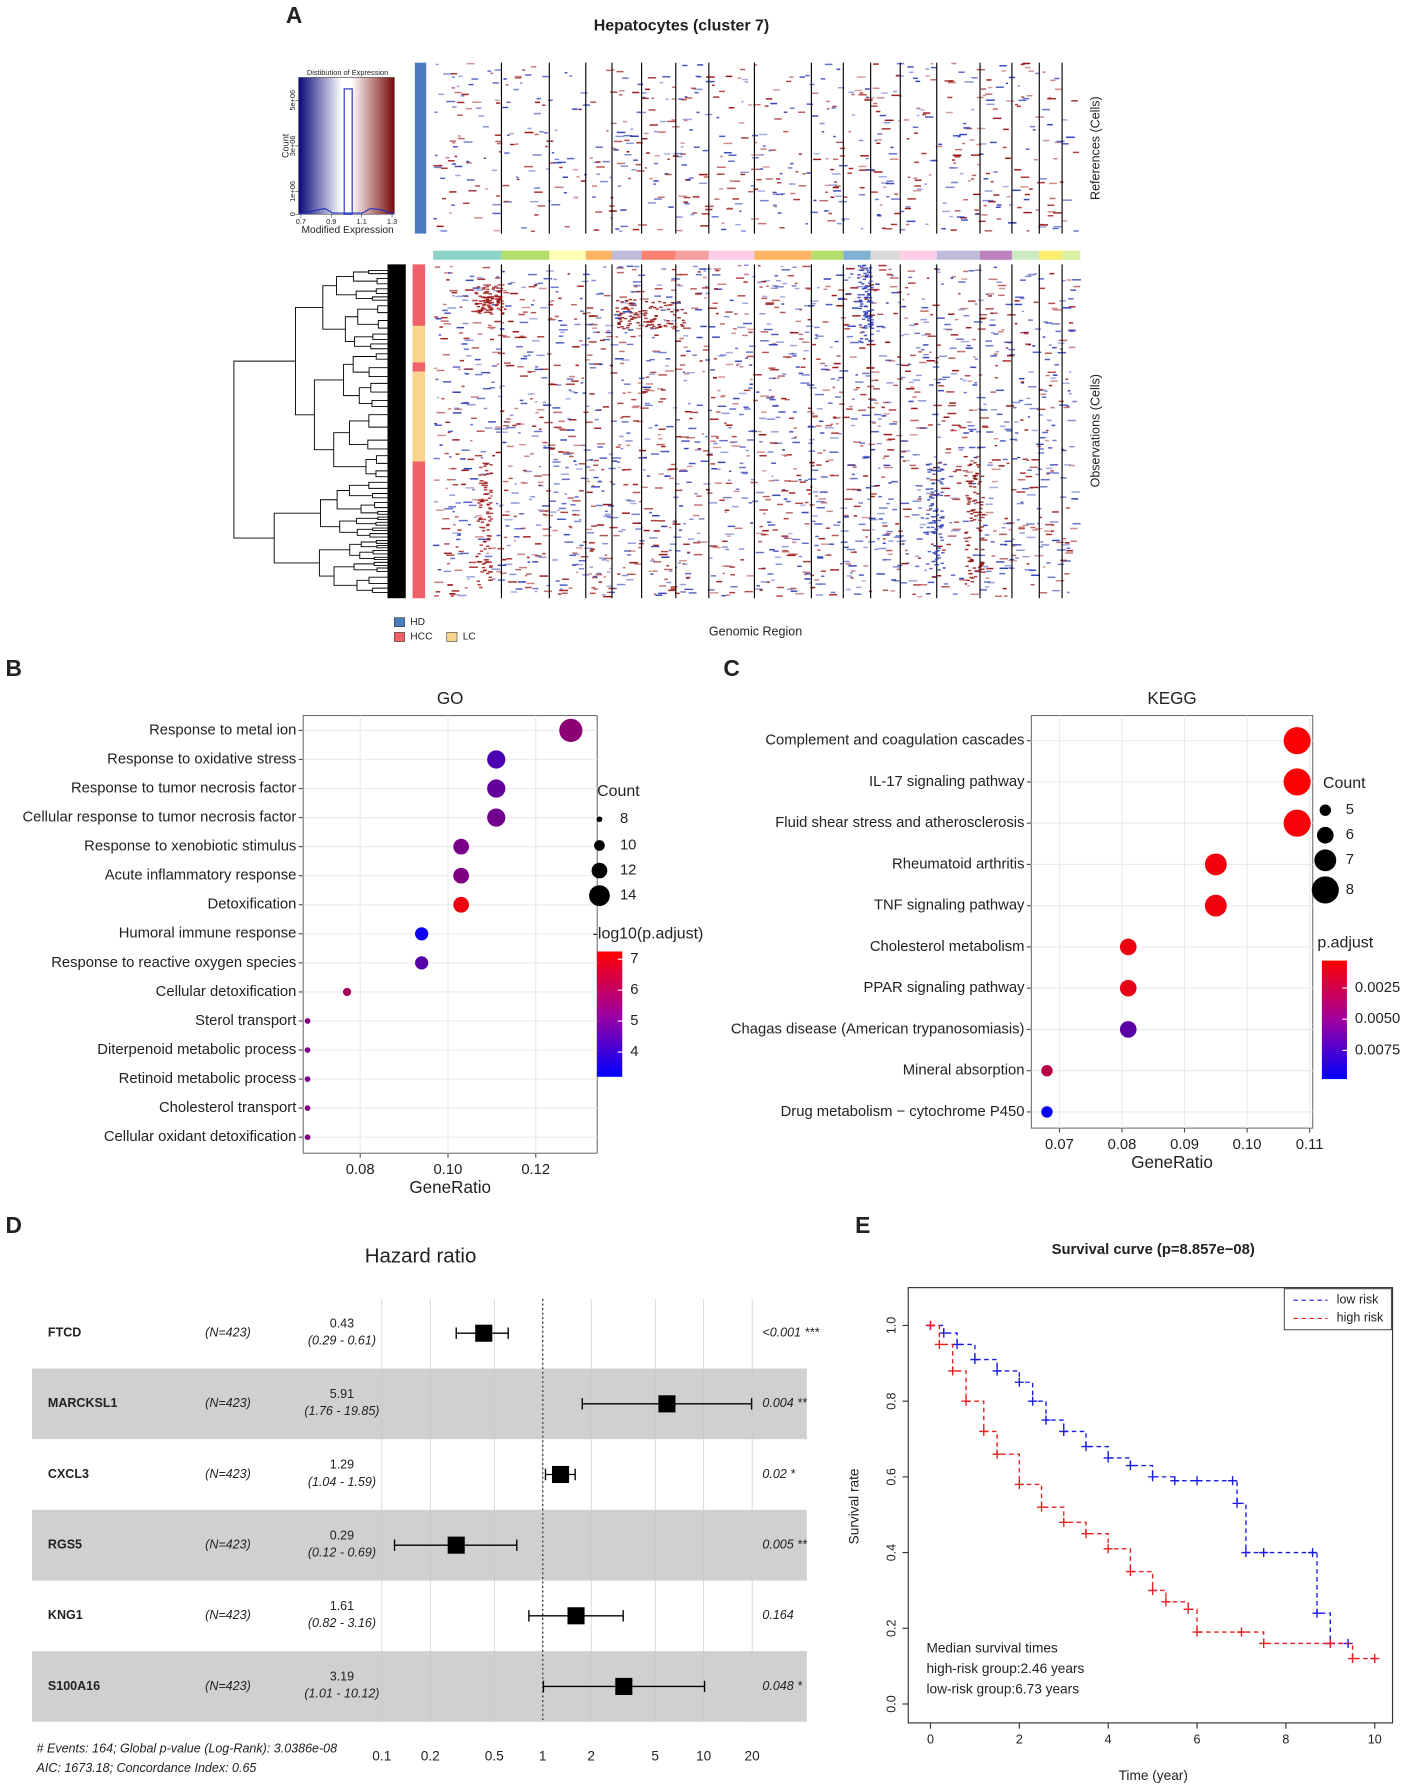 Image resolution: width=1404 pixels, height=1789 pixels. What do you see at coordinates (1046, 1420) in the screenshot?
I see `censor-mark` at bounding box center [1046, 1420].